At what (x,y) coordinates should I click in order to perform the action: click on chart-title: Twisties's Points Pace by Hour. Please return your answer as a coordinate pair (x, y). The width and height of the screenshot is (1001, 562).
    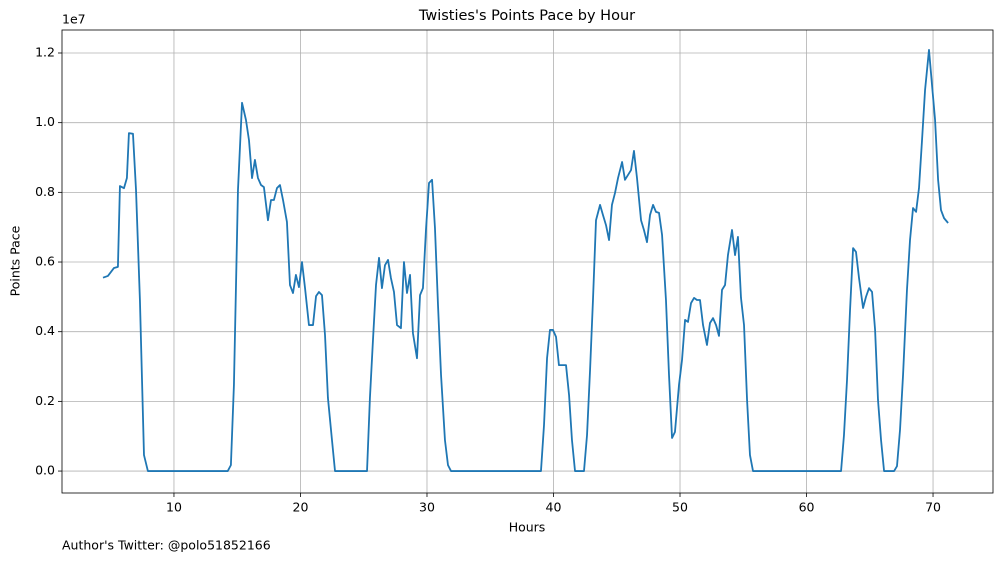
    Looking at the image, I should click on (526, 16).